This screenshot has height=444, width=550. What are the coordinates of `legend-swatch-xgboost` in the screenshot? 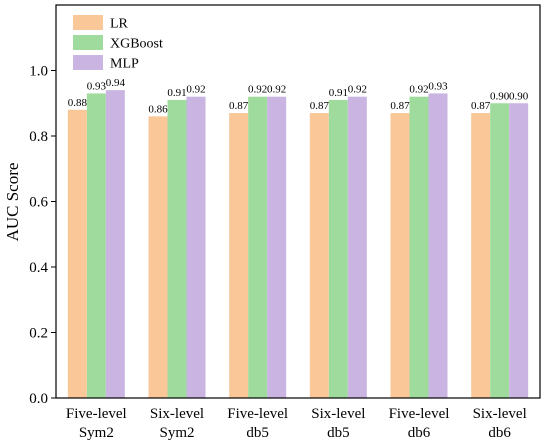 It's located at (88, 42).